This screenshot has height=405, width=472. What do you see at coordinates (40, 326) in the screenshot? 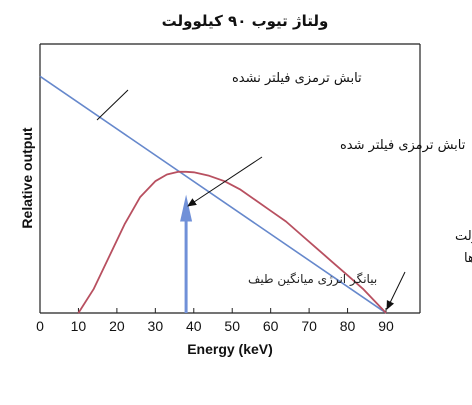
I see `x-tick-label: 0` at bounding box center [40, 326].